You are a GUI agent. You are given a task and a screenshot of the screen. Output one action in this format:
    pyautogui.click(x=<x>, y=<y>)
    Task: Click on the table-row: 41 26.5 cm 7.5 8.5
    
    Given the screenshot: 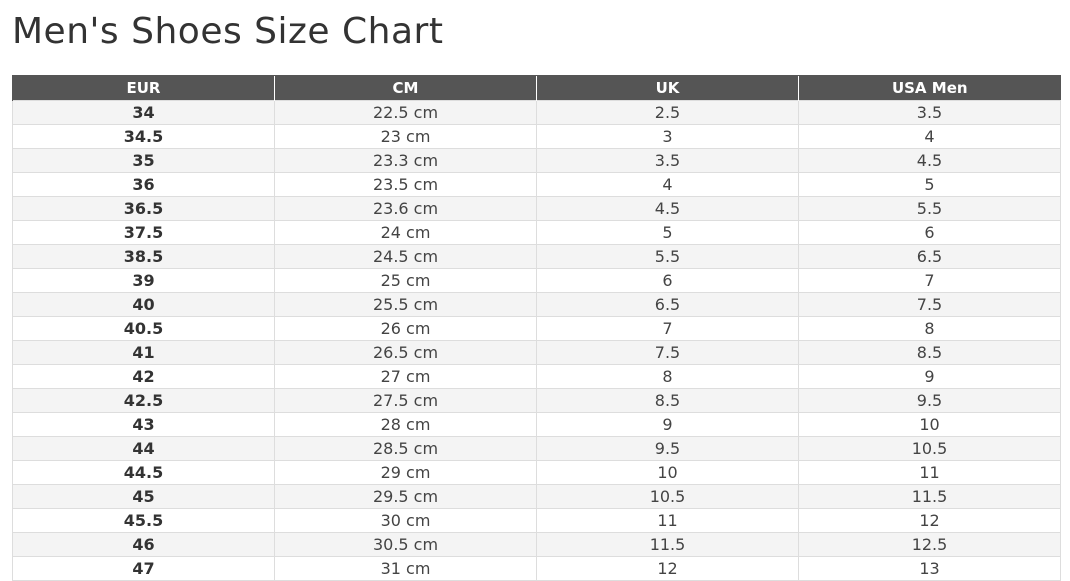 What is the action you would take?
    pyautogui.click(x=536, y=352)
    